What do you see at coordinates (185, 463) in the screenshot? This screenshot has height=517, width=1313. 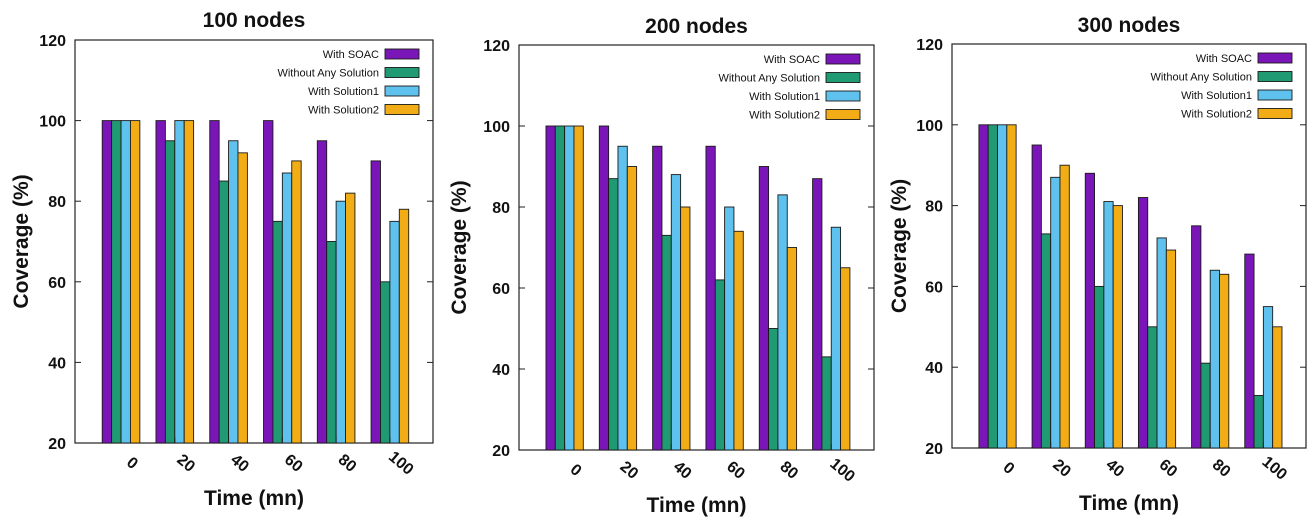 I see `x-tick-label: 20` at bounding box center [185, 463].